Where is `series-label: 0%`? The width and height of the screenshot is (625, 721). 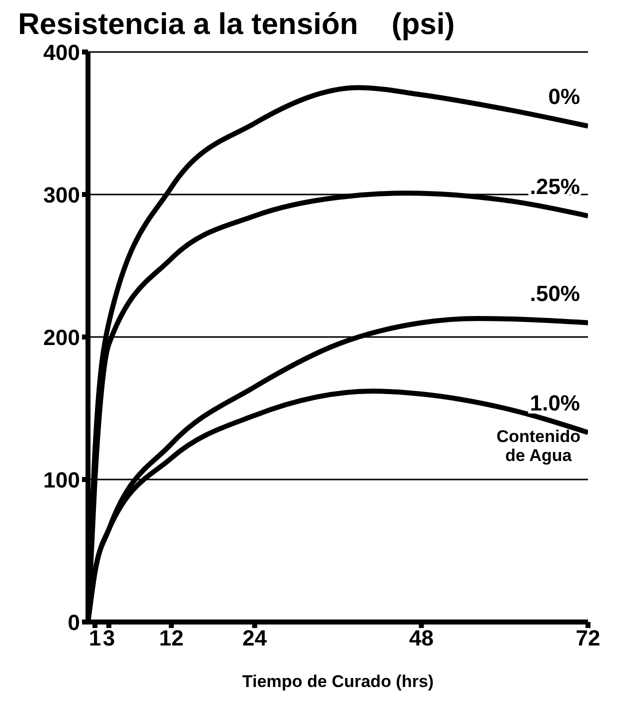
series-label: 0% is located at coordinates (564, 97).